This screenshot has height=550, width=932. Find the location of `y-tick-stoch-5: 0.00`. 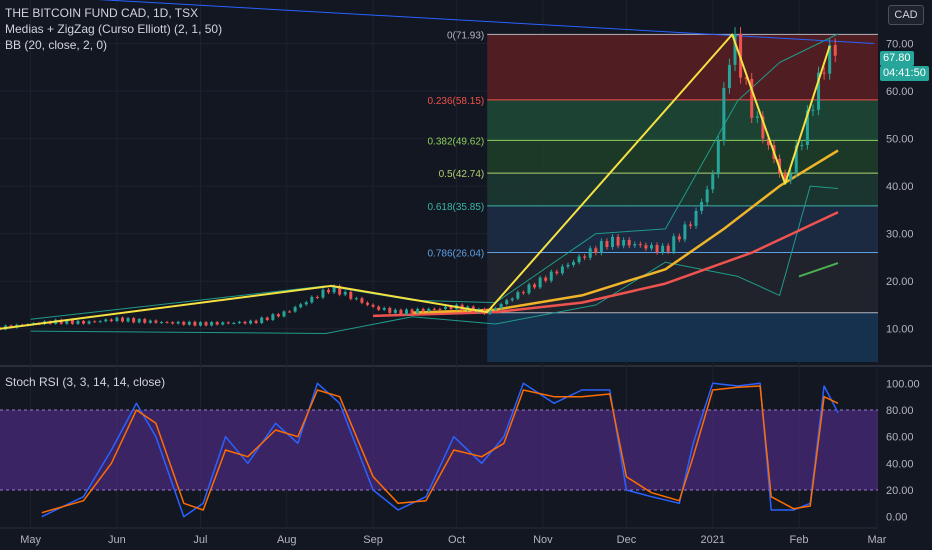

y-tick-stoch-5: 0.00 is located at coordinates (896, 518).